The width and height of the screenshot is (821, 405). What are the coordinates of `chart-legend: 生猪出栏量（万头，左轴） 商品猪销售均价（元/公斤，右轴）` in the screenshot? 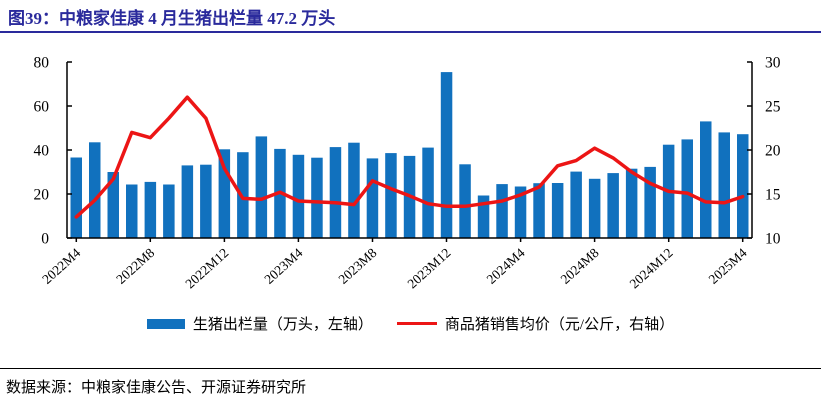 It's located at (410, 323).